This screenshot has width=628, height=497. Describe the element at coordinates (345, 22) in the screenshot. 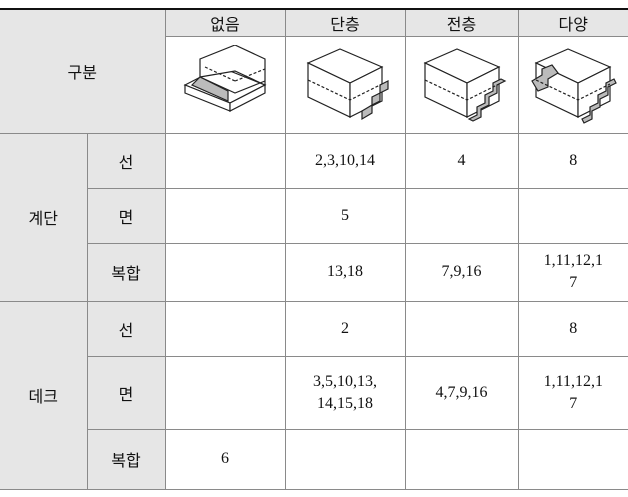

I see `column-header: 단층` at that location.